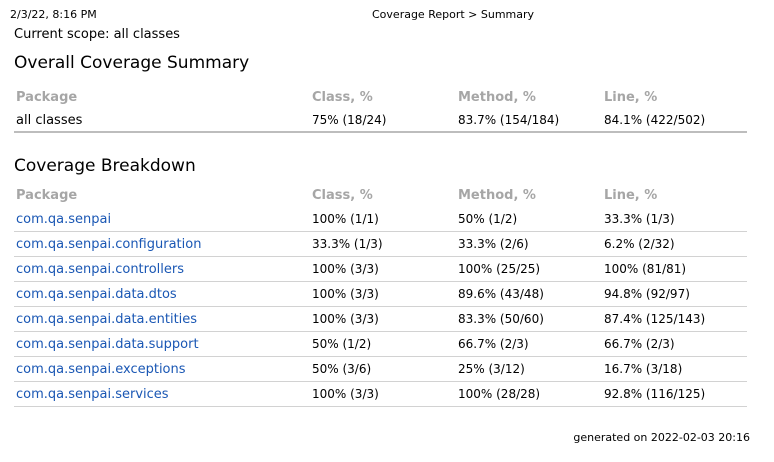 This screenshot has height=462, width=774. I want to click on class-pct-cell: 100% (1/1), so click(383, 219).